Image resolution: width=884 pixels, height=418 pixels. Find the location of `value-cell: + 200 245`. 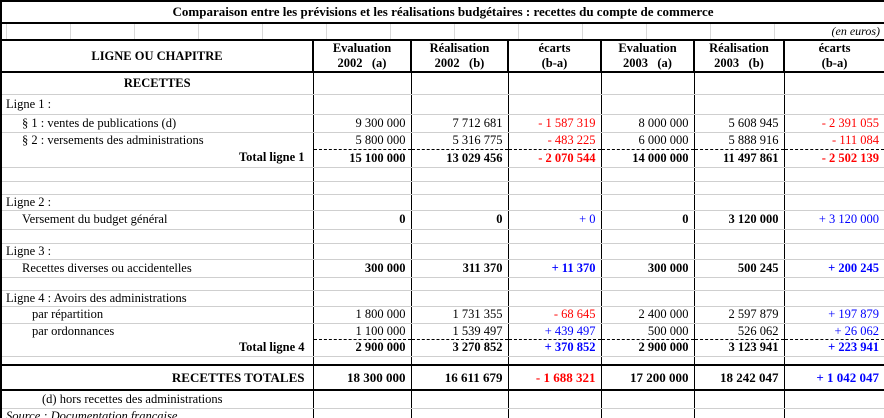

value-cell: + 200 245 is located at coordinates (834, 268).